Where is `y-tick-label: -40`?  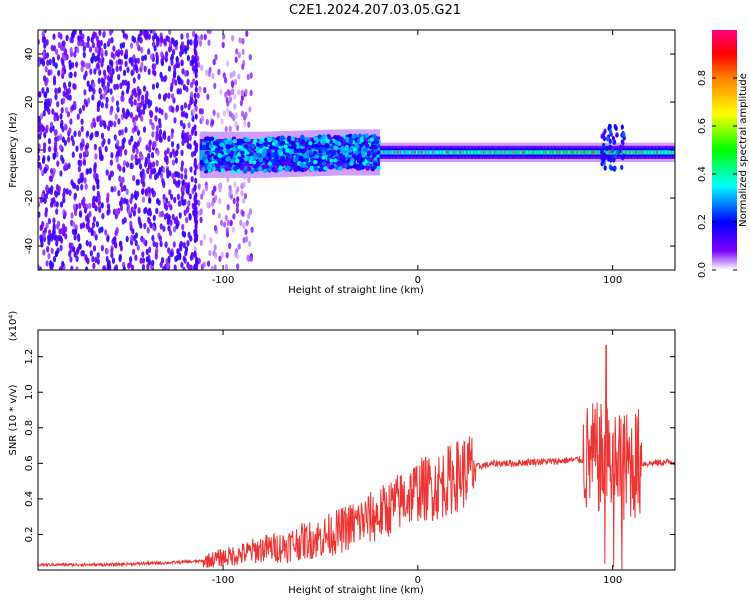
y-tick-label: -40 is located at coordinates (29, 246).